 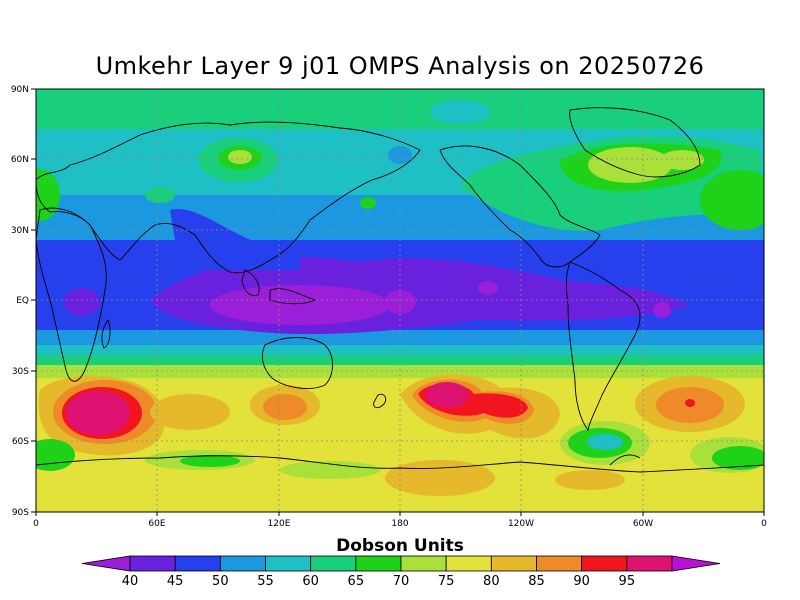 What do you see at coordinates (581, 581) in the screenshot?
I see `colorbar-level-label: 90` at bounding box center [581, 581].